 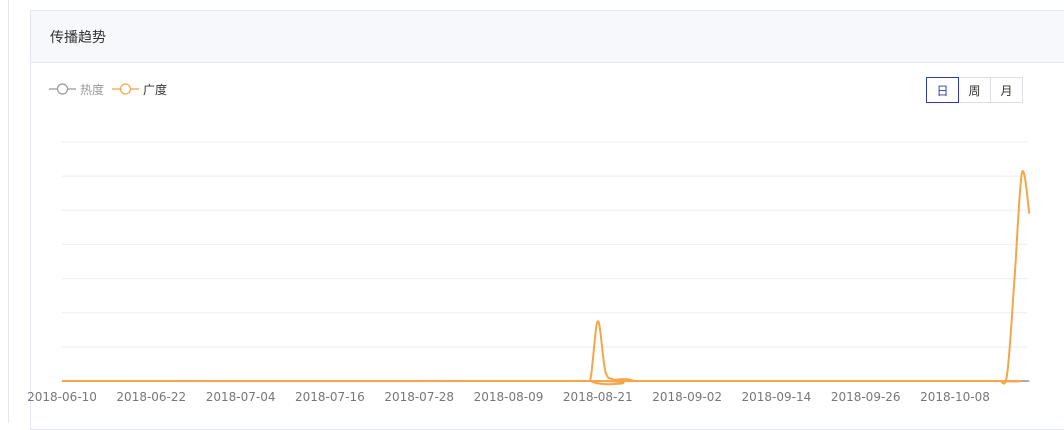 I want to click on period-day-button: 日, so click(x=942, y=90).